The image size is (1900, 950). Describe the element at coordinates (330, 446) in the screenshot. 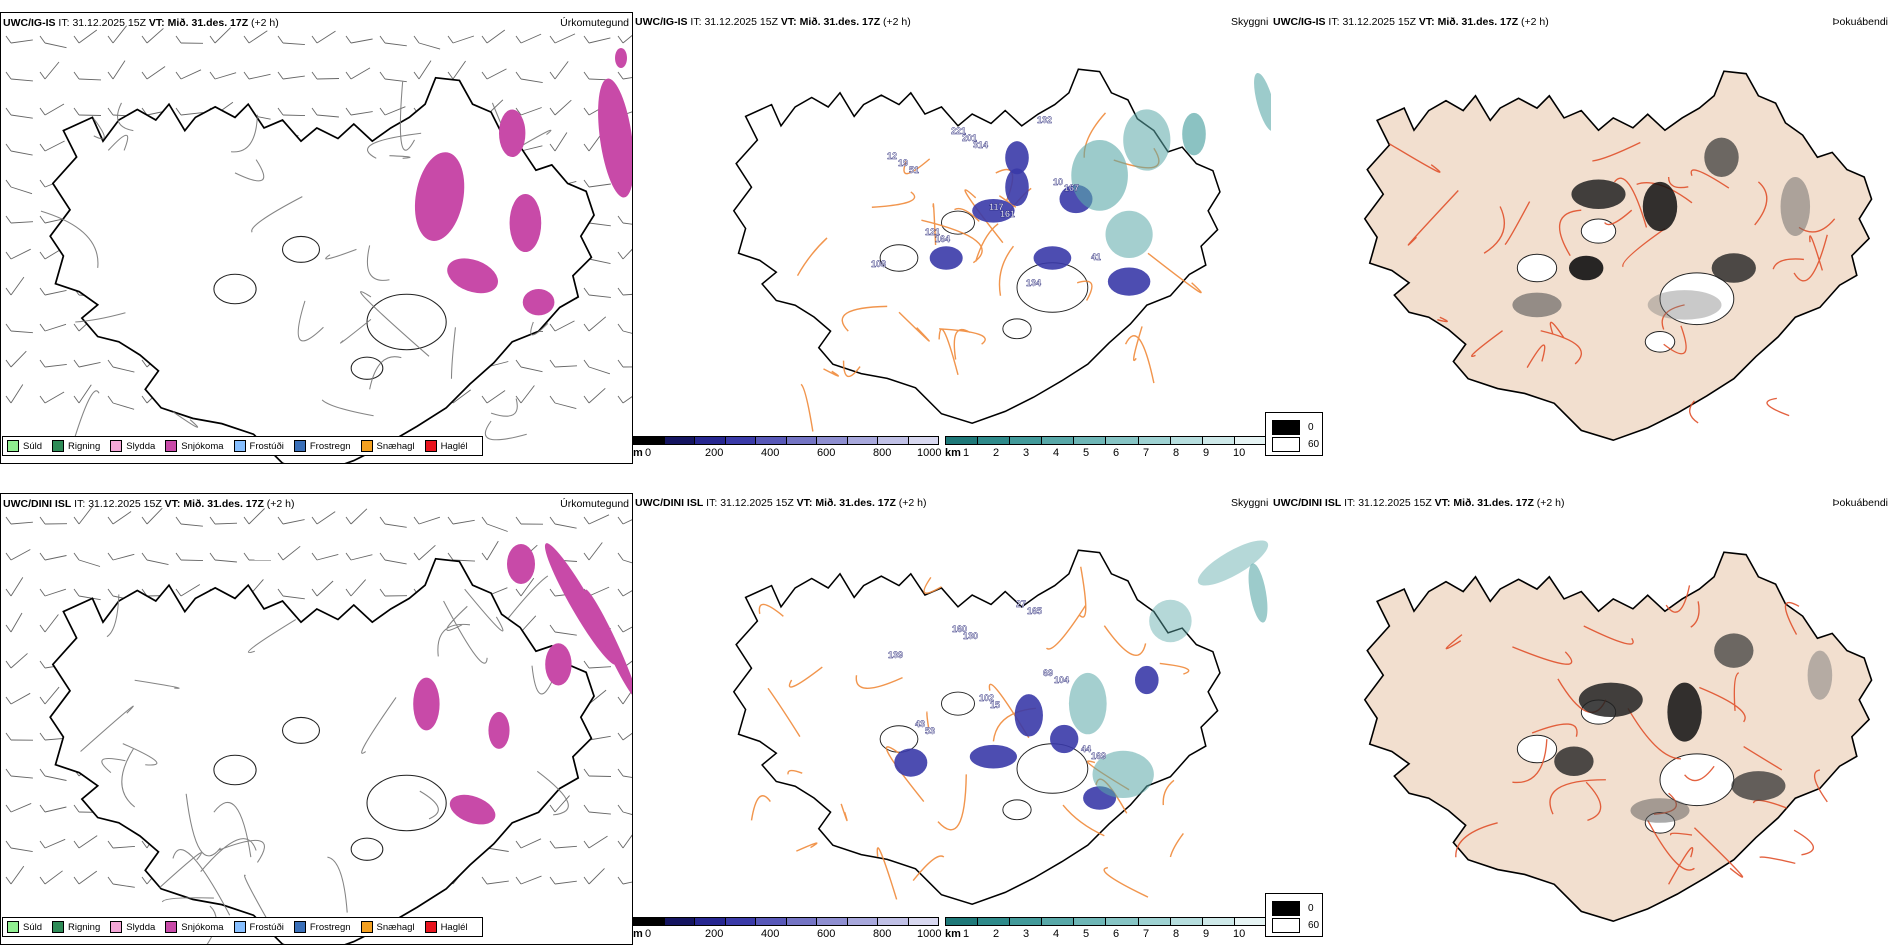

I see `legend-label: Frostregn` at that location.